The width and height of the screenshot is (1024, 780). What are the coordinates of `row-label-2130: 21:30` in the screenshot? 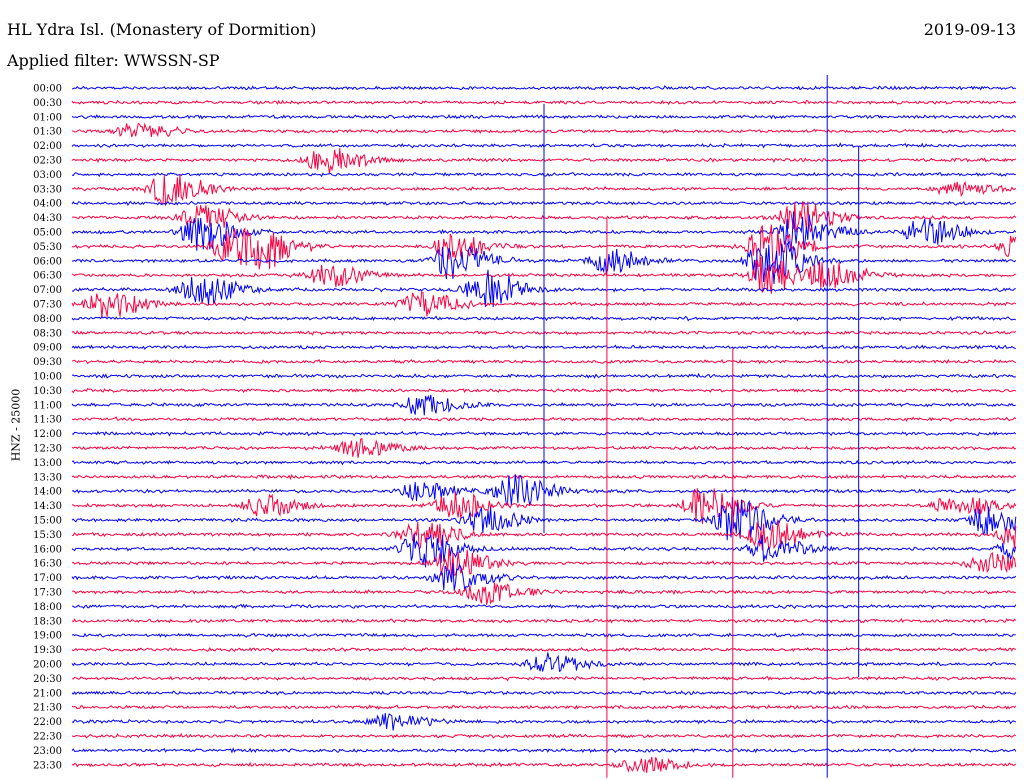 It's located at (47, 708).